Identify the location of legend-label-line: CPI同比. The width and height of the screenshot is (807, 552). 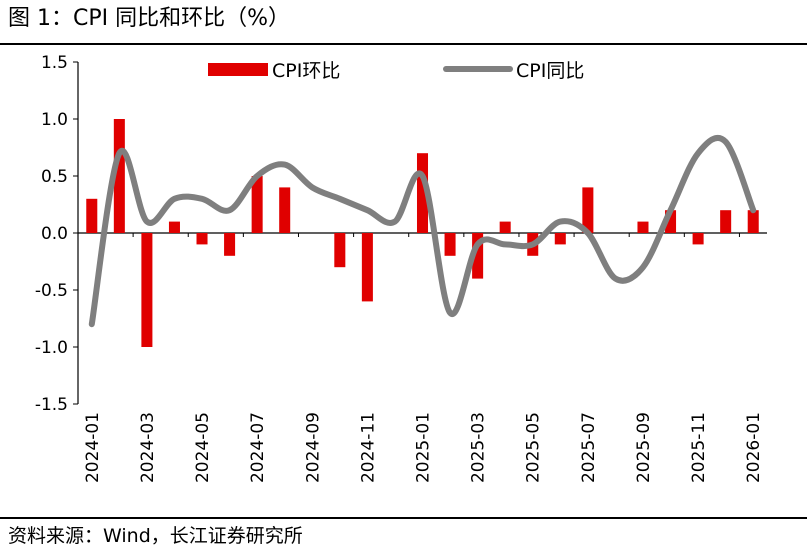
(550, 71).